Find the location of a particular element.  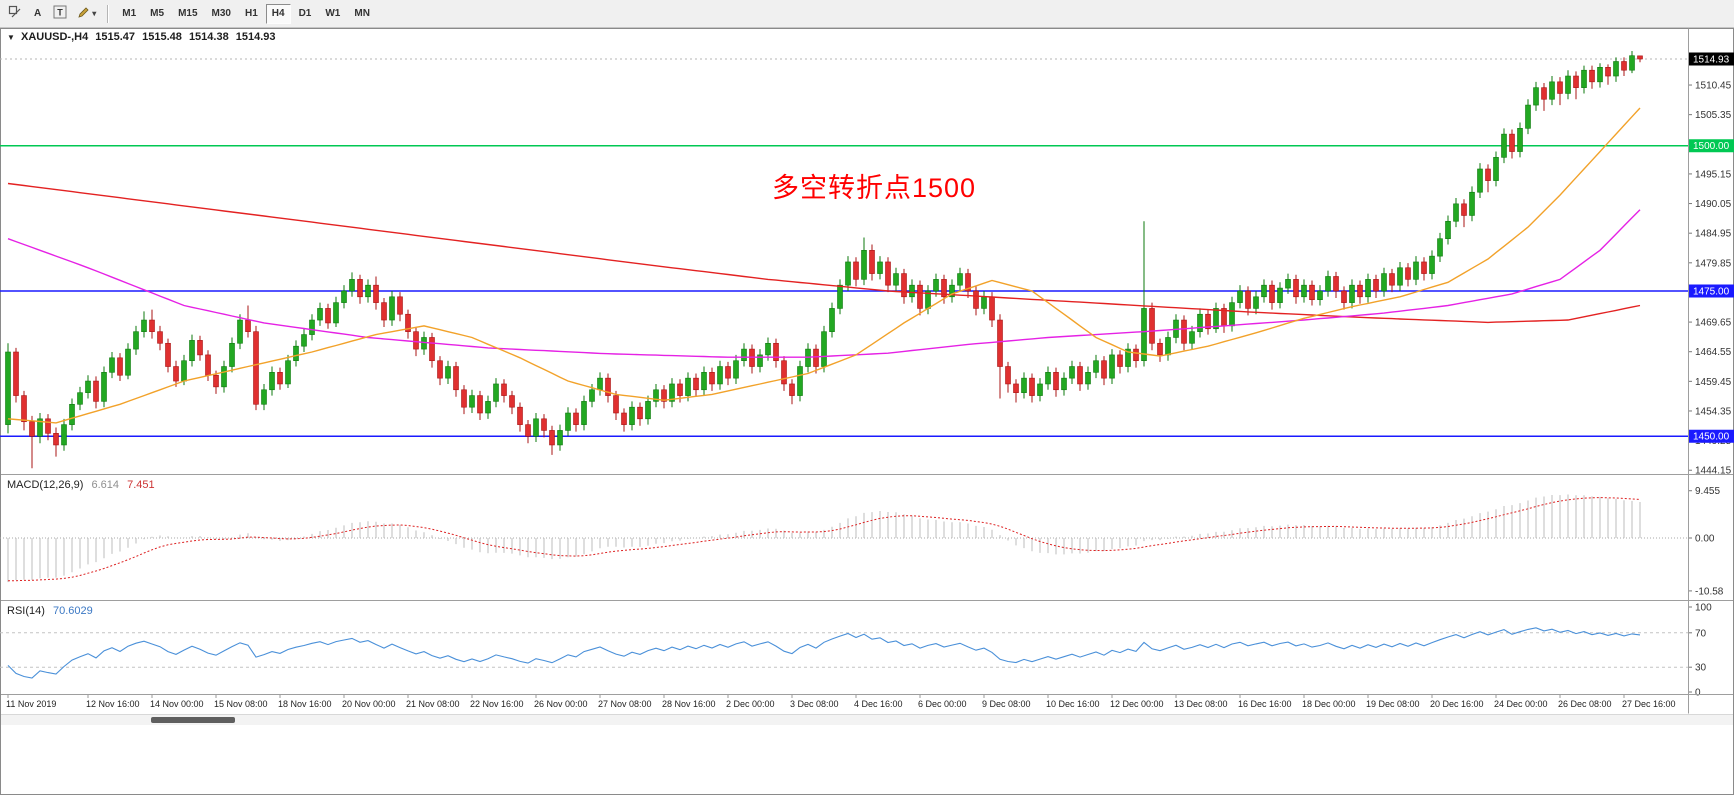

svg-text: 27 Dec 16:00 is located at coordinates (1649, 704).